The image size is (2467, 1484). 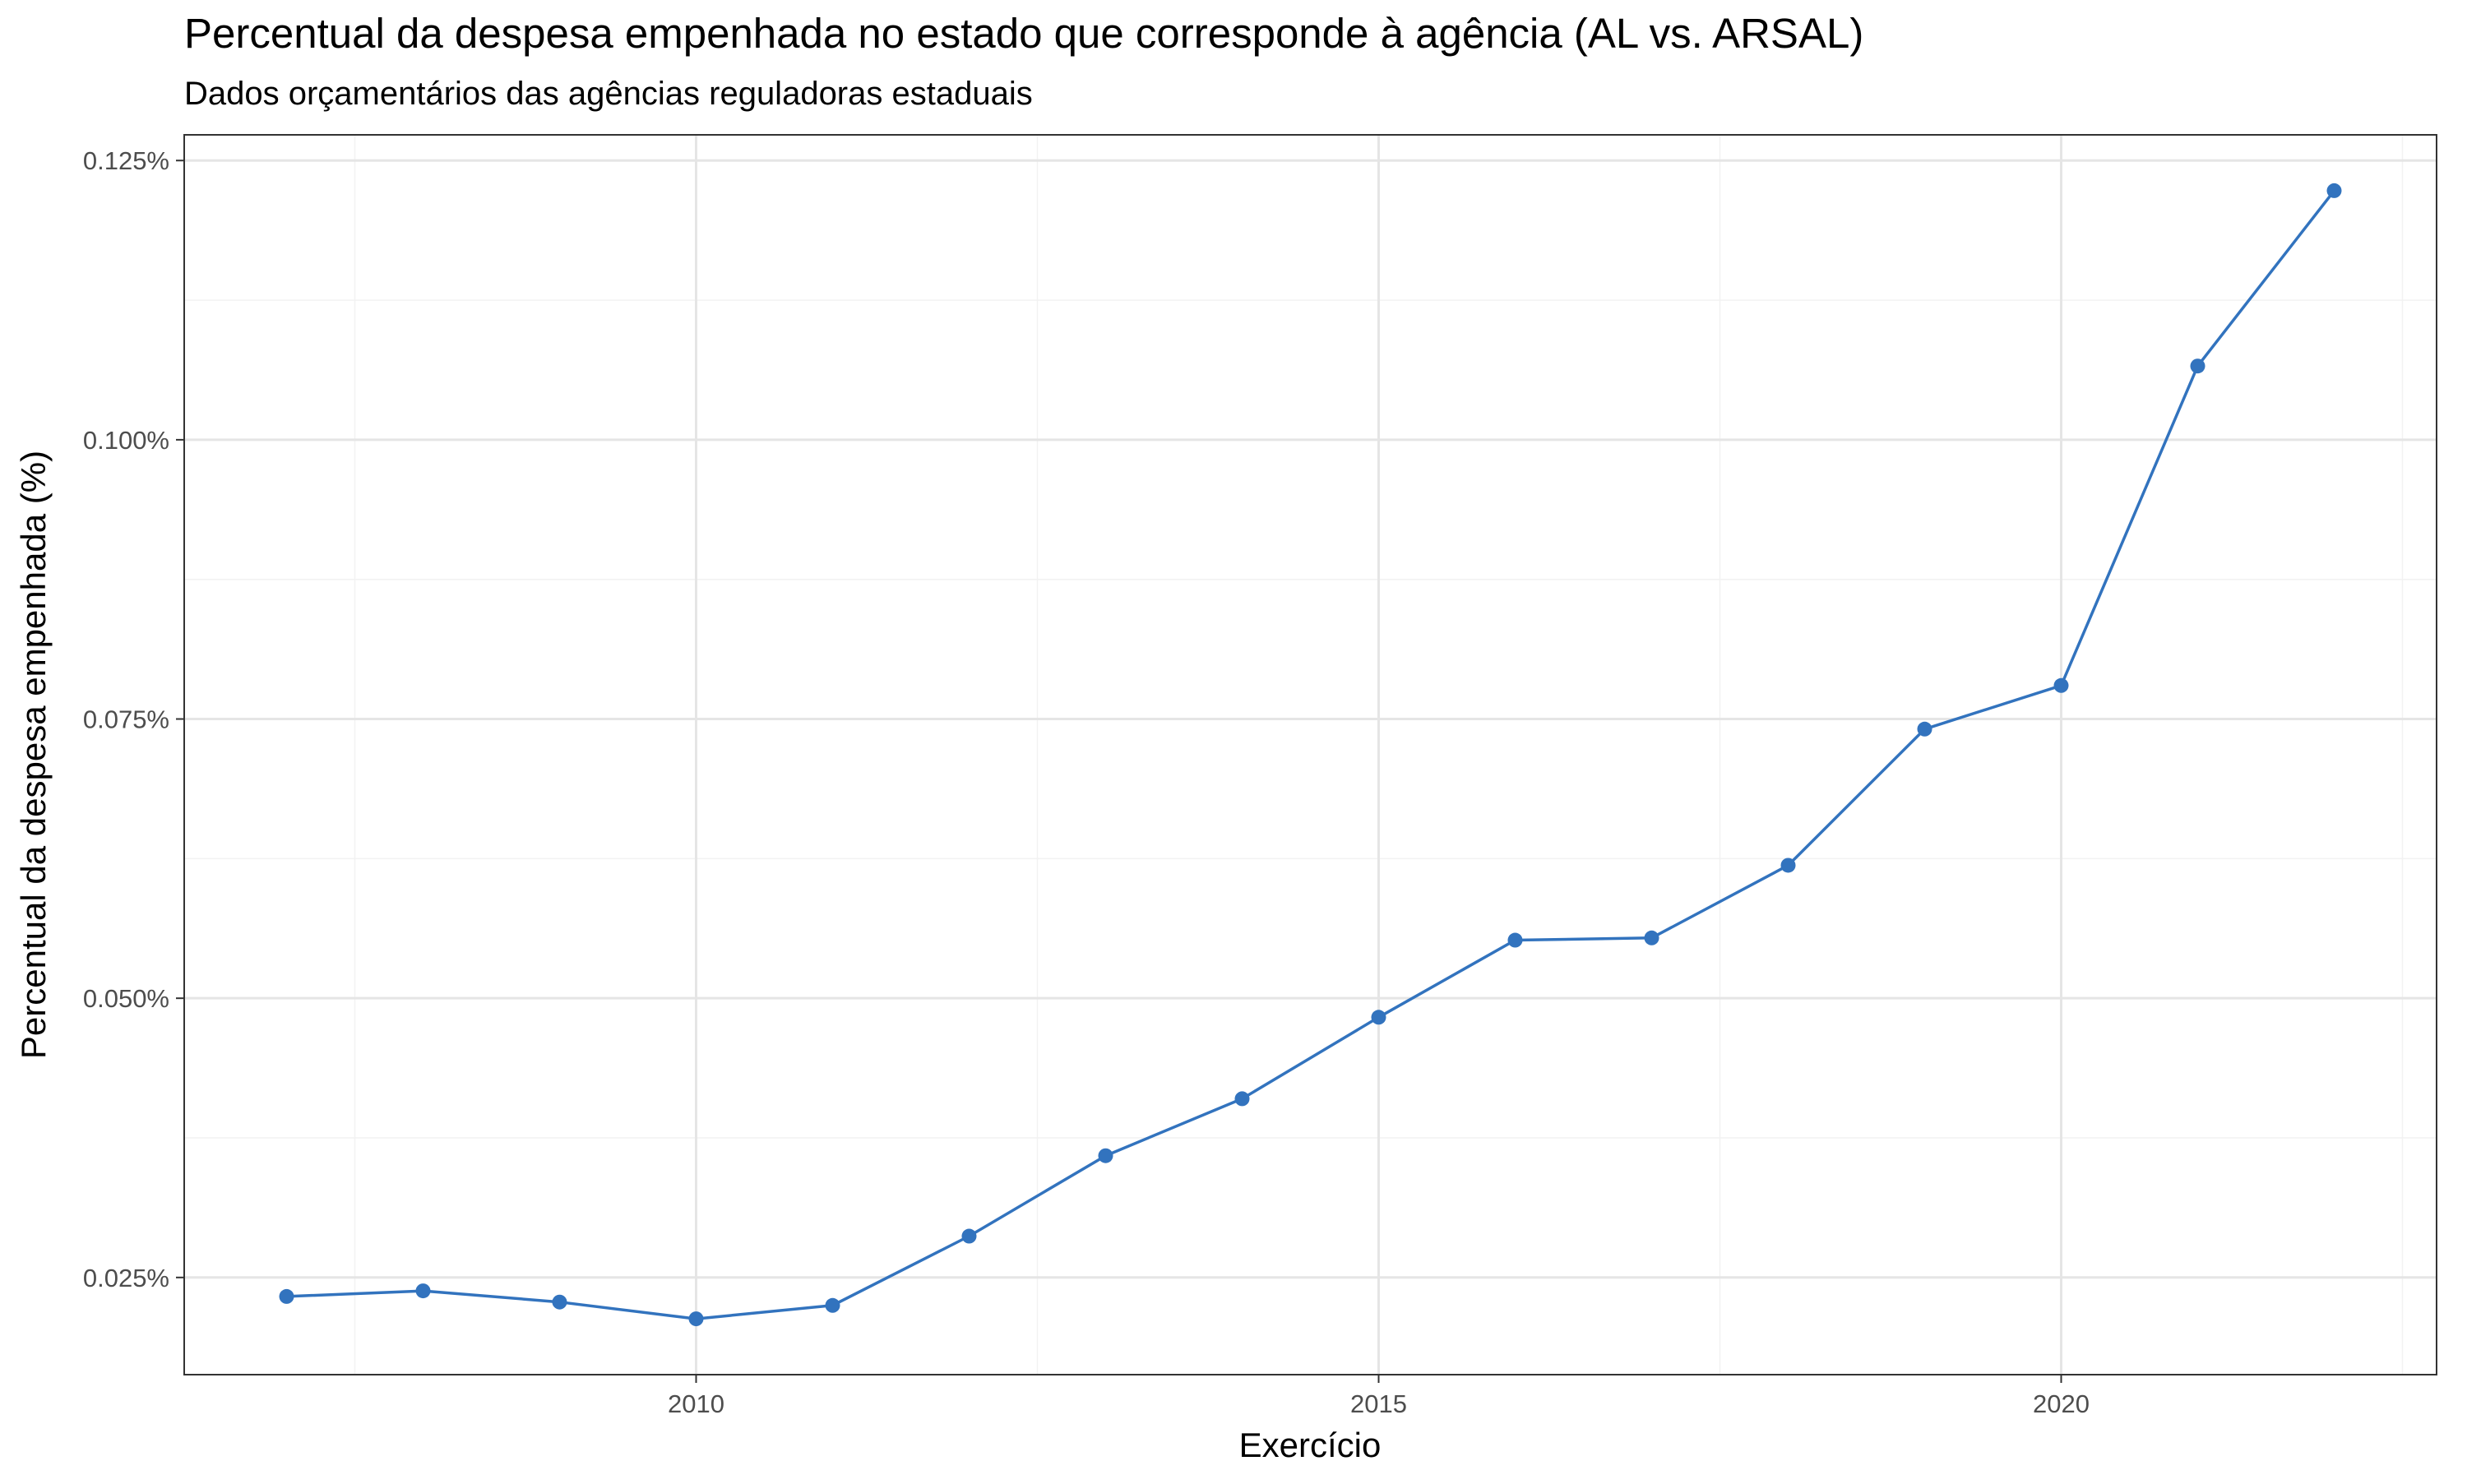 What do you see at coordinates (1310, 1445) in the screenshot?
I see `x-axis-label: Exercício` at bounding box center [1310, 1445].